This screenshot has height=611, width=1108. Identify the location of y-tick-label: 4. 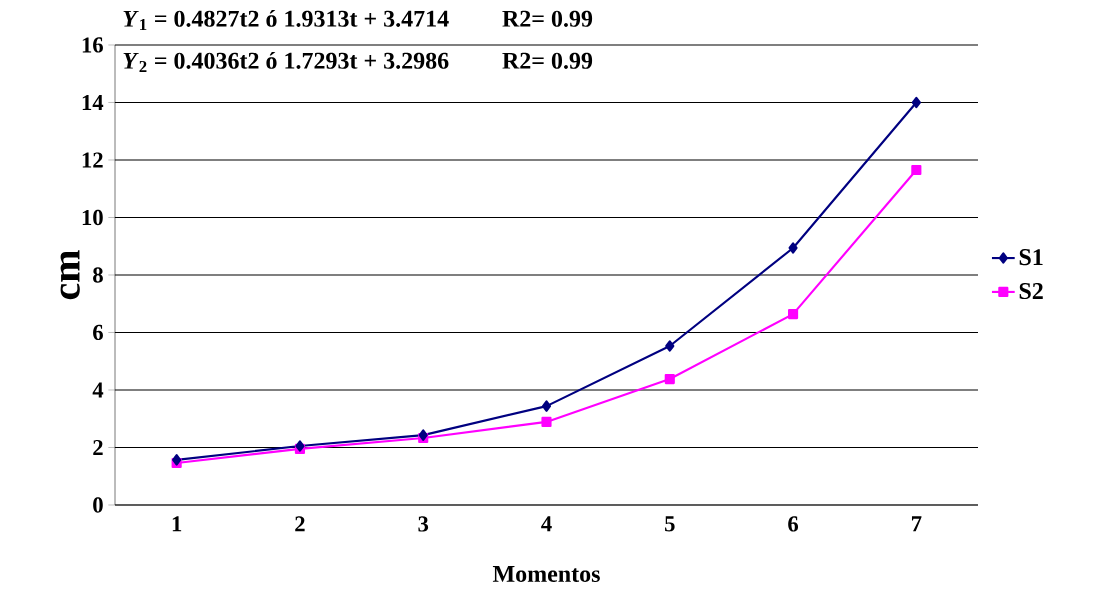
(98, 390).